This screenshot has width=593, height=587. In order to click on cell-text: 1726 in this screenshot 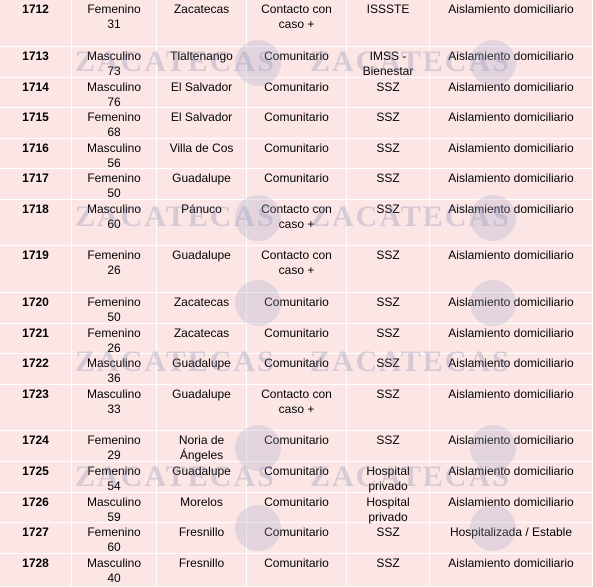, I will do `click(35, 502)`.